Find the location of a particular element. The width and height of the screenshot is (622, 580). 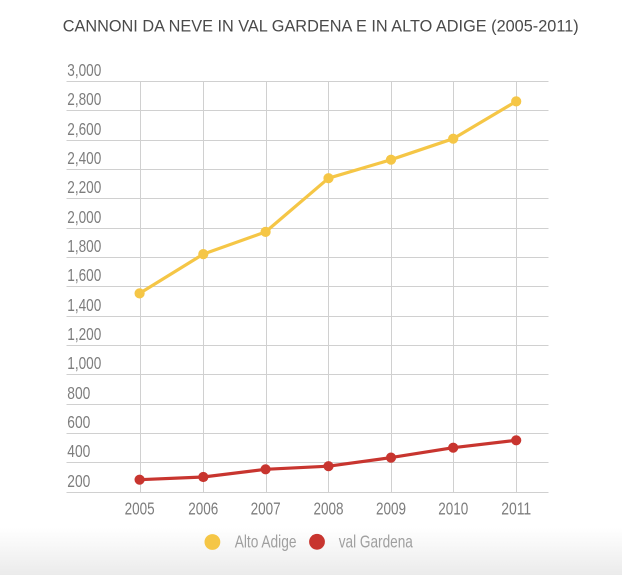

svg-text: 200 is located at coordinates (78, 481).